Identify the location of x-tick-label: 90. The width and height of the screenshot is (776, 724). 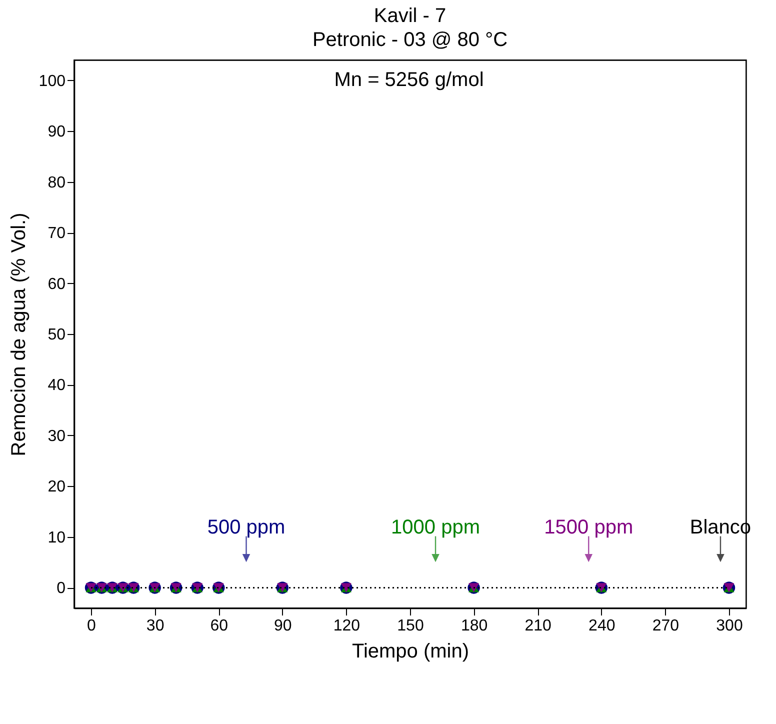
(283, 626).